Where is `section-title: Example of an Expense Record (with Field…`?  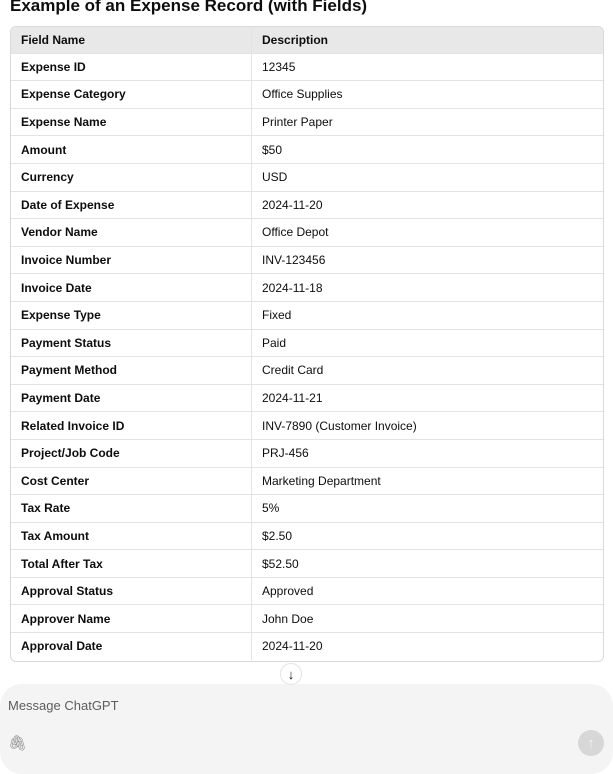
section-title: Example of an Expense Record (with Field… is located at coordinates (189, 7).